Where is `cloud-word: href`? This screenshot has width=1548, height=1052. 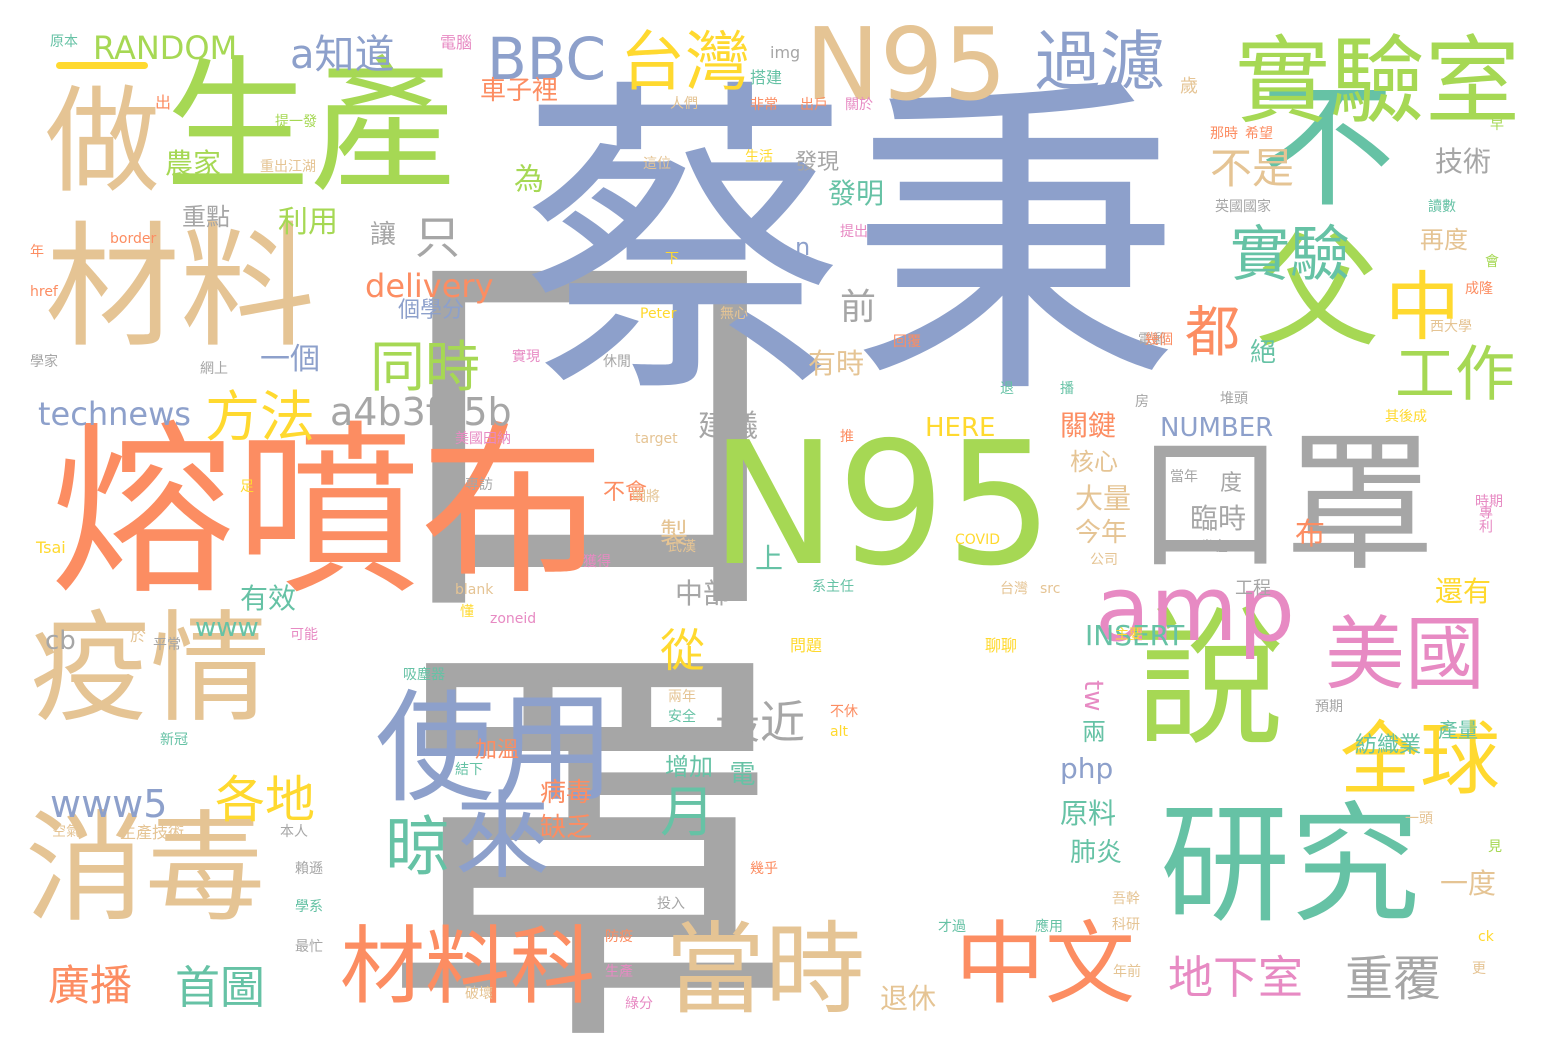
cloud-word: href is located at coordinates (44, 292).